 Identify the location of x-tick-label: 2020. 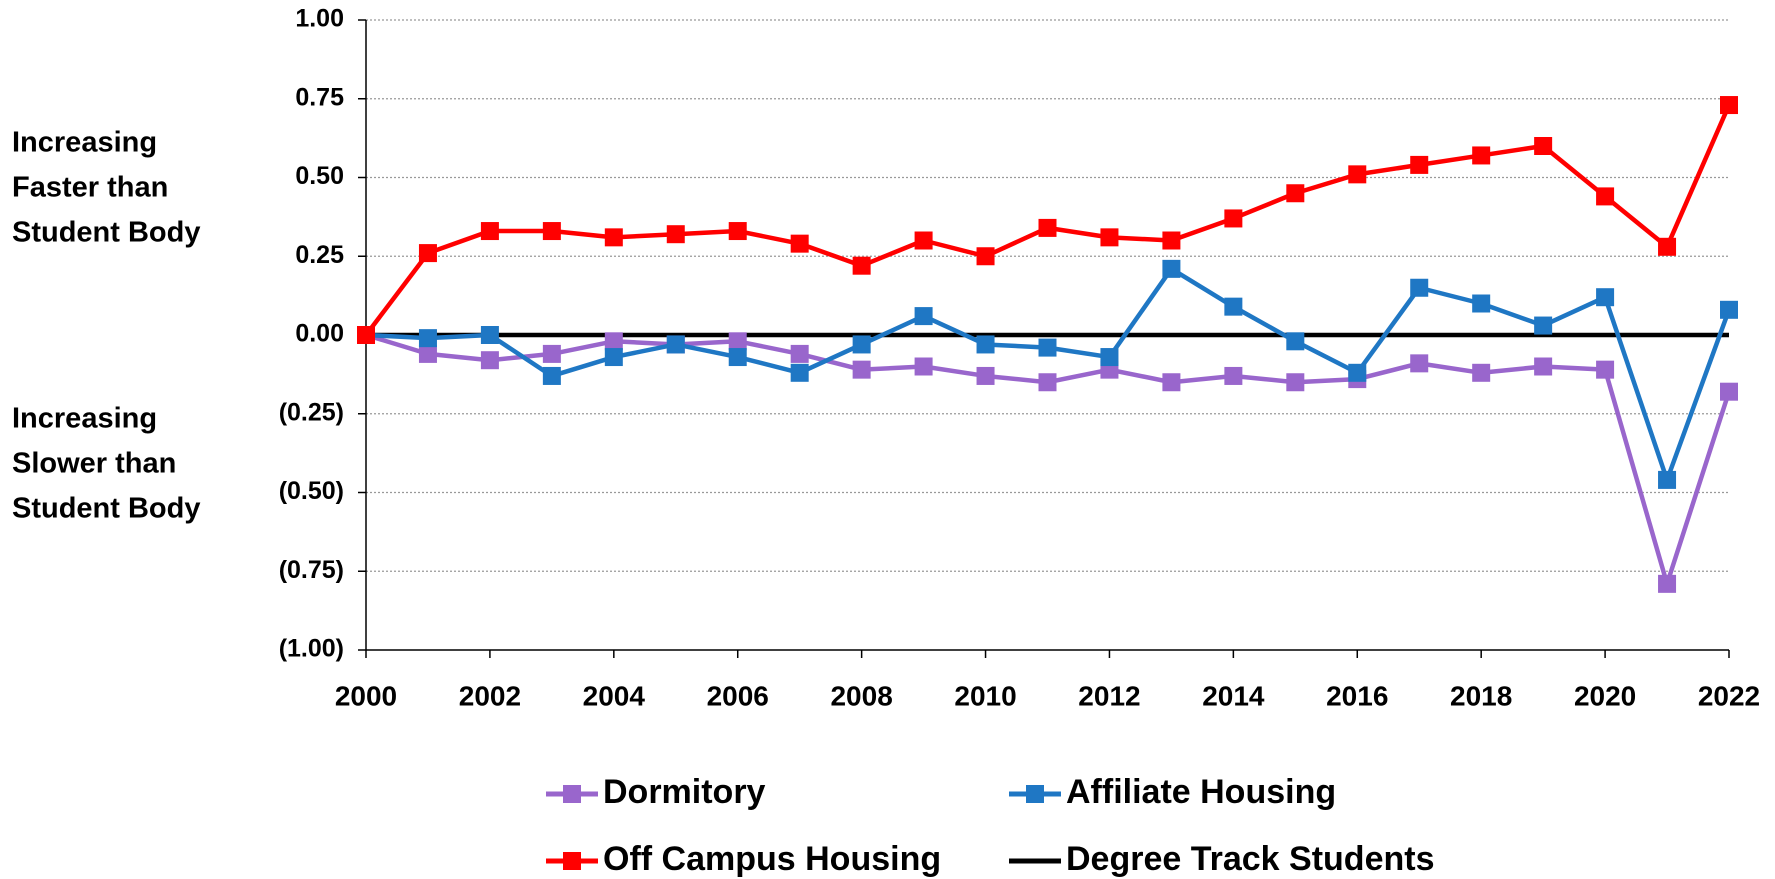
(1605, 695).